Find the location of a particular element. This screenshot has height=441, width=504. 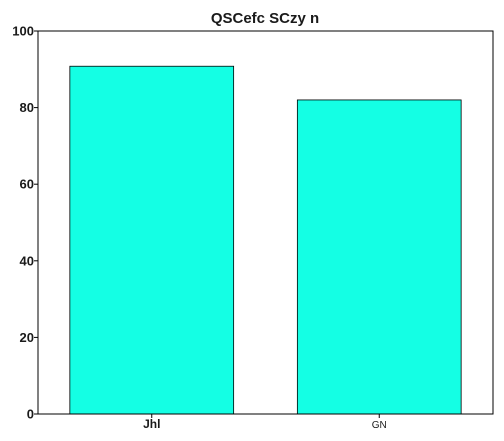

y-tick-label-2: 40 is located at coordinates (27, 260).